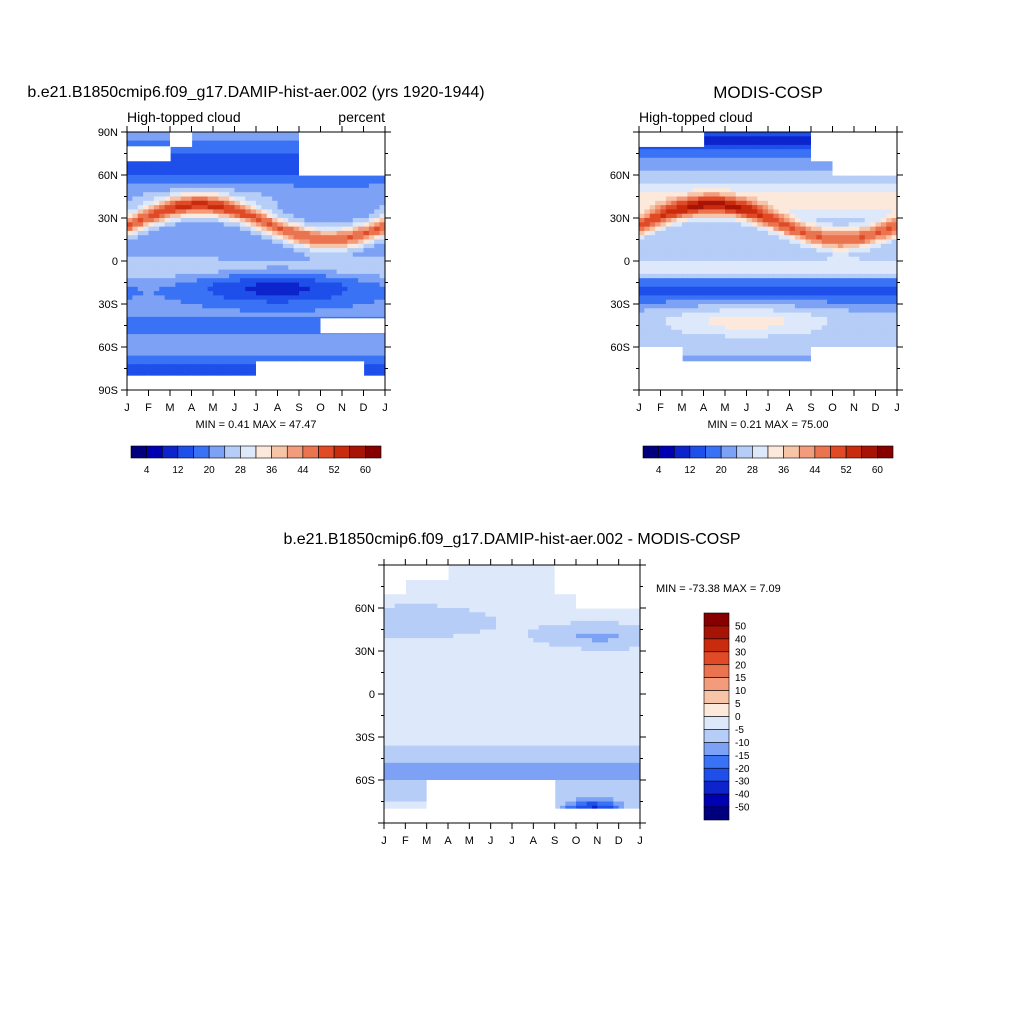 The image size is (1024, 1024). Describe the element at coordinates (159, 383) in the screenshot. I see `missing-data-cell` at that location.